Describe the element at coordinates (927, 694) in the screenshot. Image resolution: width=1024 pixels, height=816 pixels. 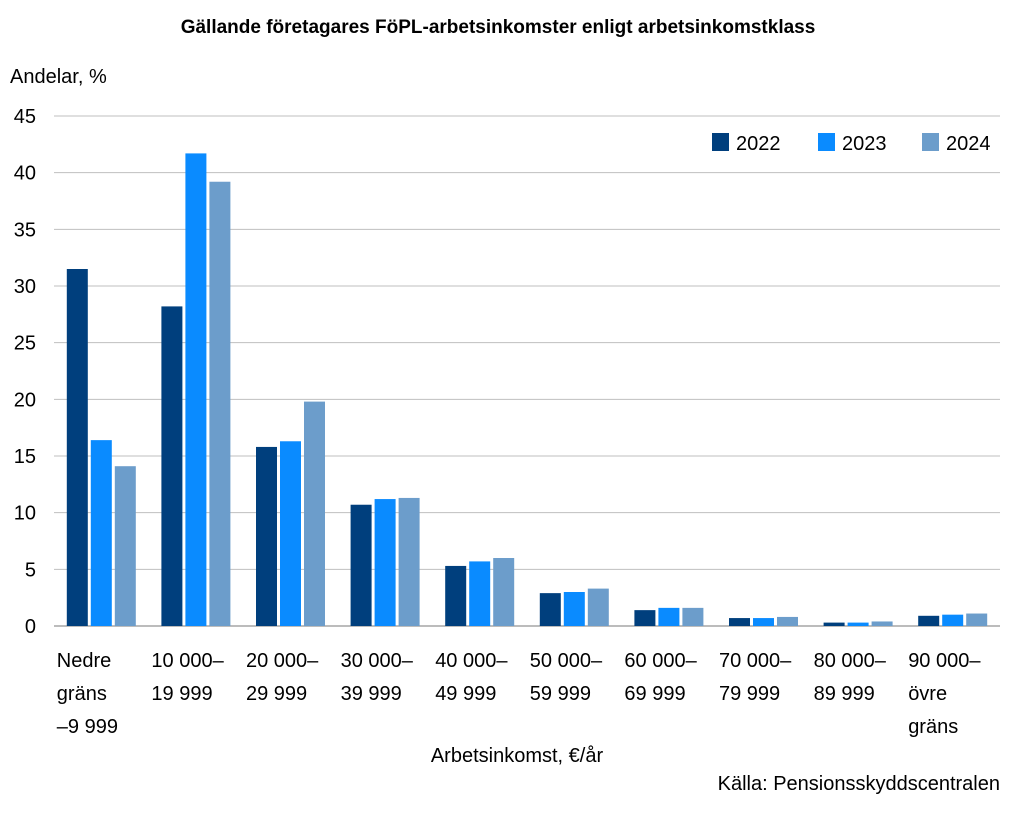
I see `x-tick-label: övre` at that location.